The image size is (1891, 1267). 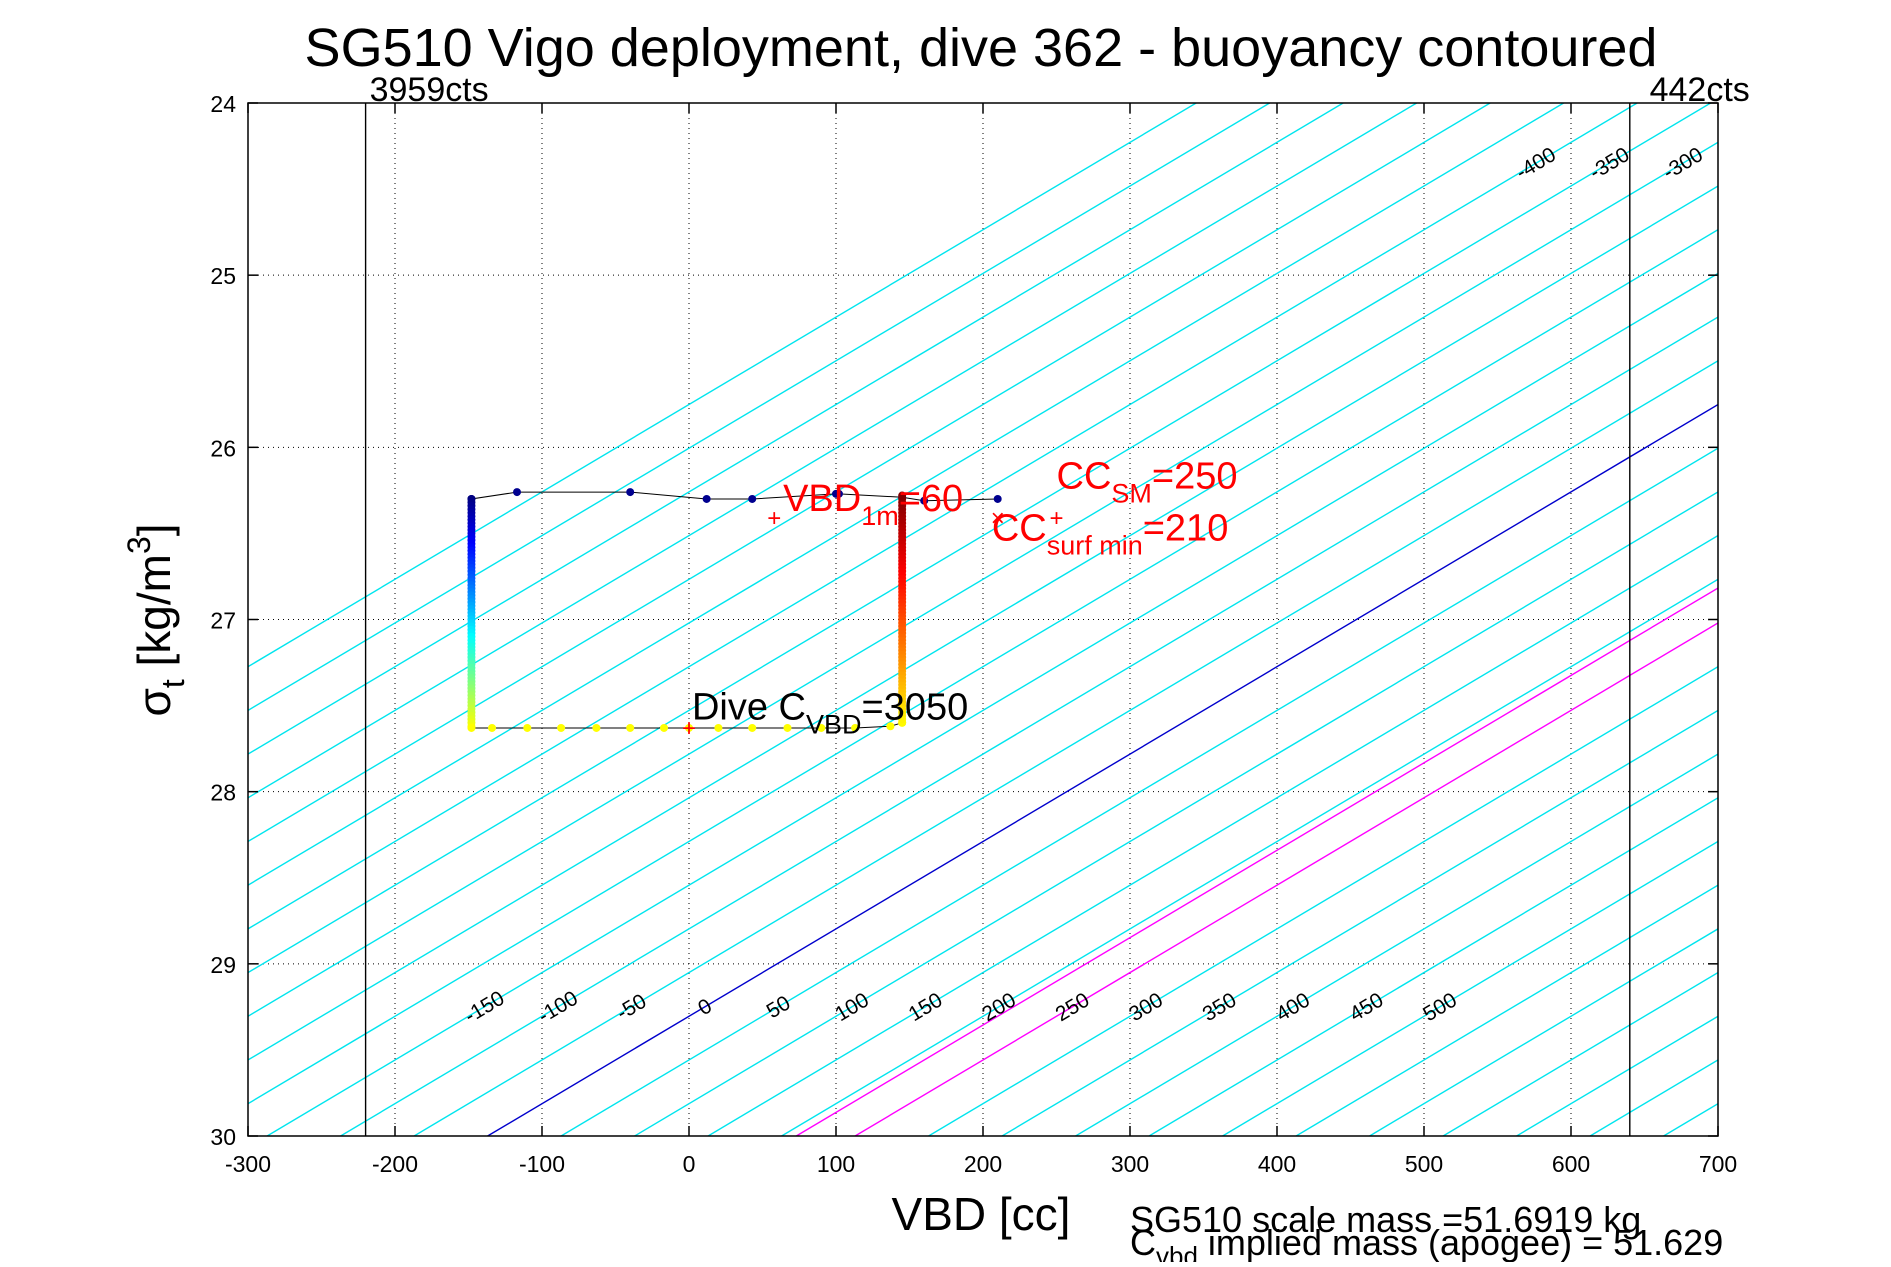 I want to click on annotation-ccsurf: CCsurf min=210, so click(x=1110, y=533).